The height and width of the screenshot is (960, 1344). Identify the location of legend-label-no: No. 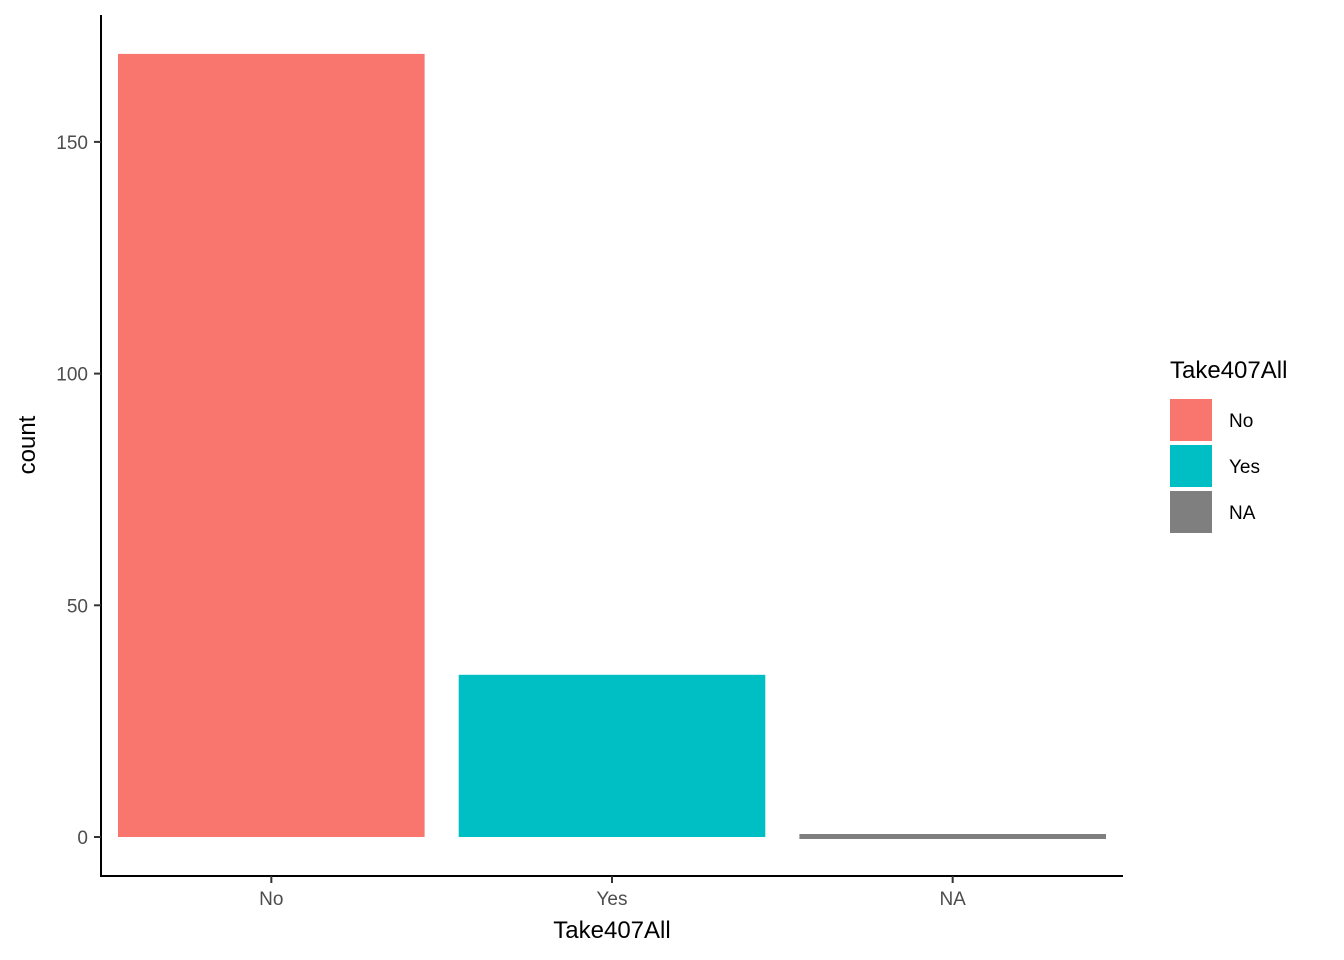
(1241, 421).